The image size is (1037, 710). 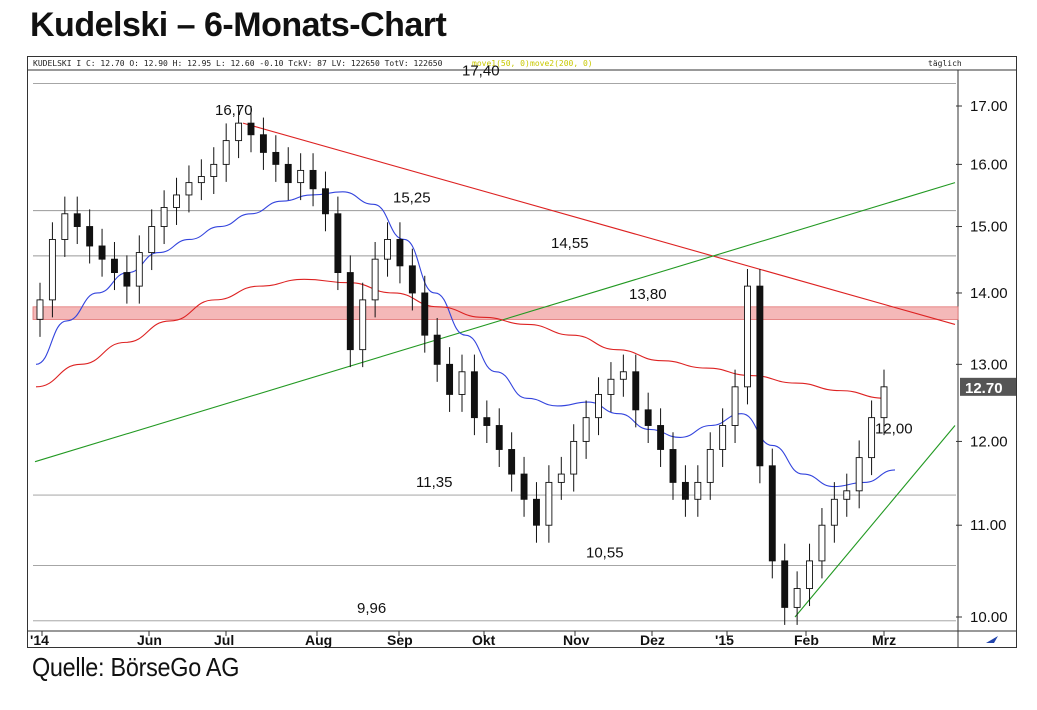 I want to click on y-tick-label: 14.00, so click(x=989, y=293).